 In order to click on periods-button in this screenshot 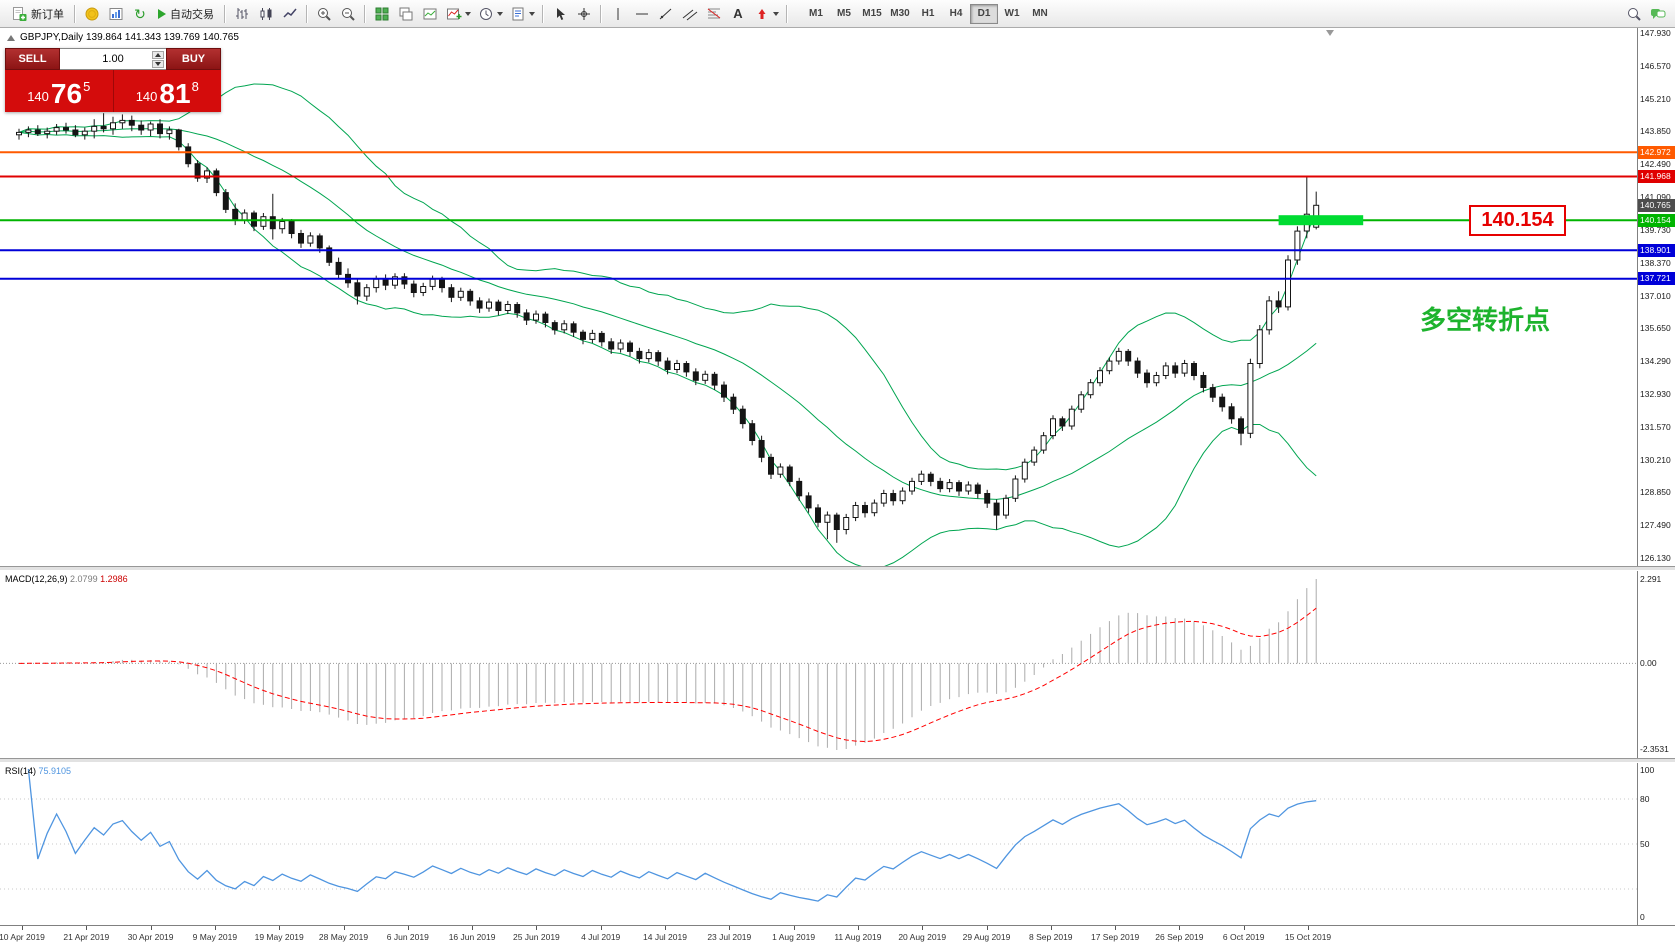, I will do `click(490, 14)`.